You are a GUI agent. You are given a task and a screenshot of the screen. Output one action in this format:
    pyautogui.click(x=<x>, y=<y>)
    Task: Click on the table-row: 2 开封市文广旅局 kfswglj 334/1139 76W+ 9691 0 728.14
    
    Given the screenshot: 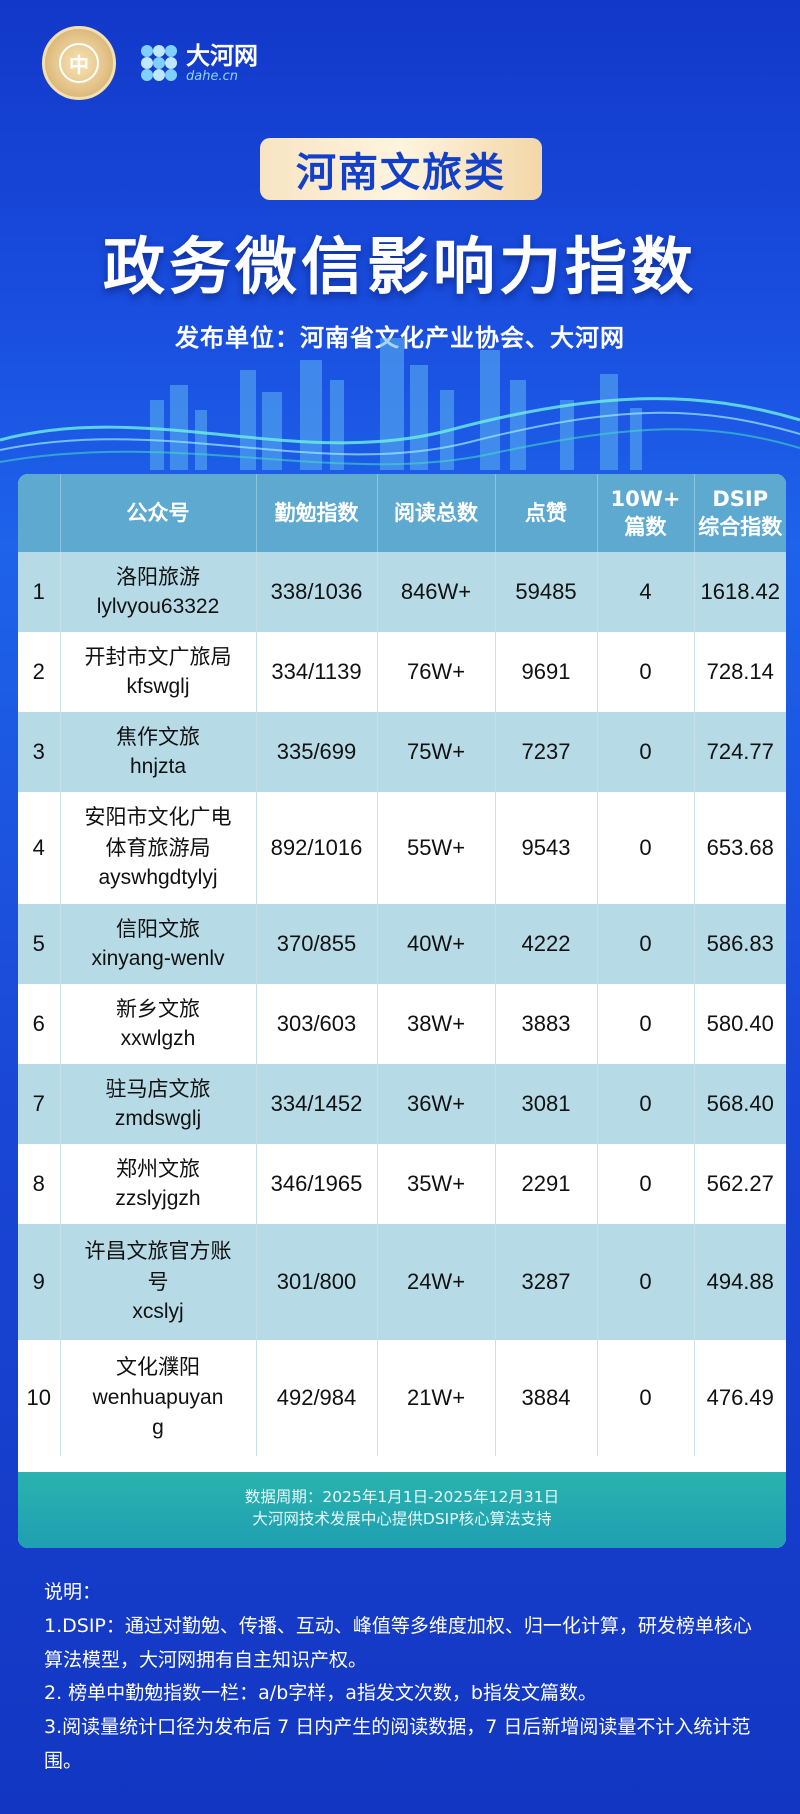 What is the action you would take?
    pyautogui.click(x=402, y=672)
    